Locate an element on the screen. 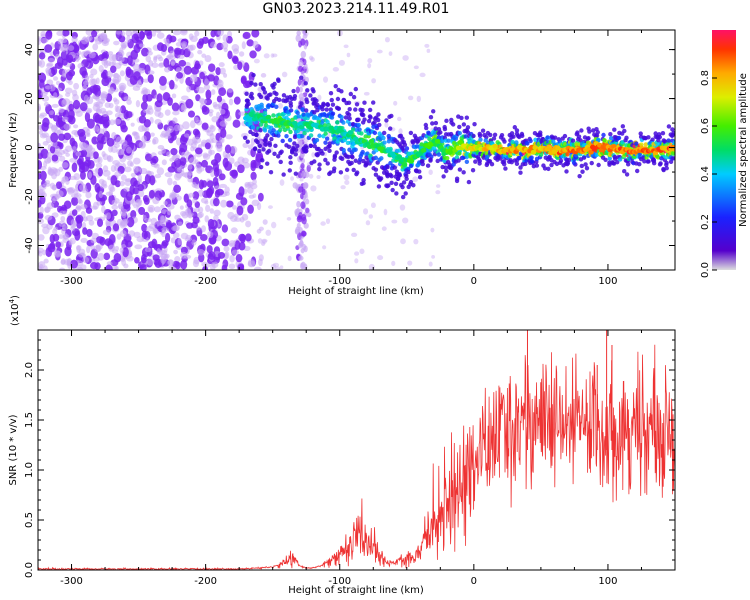  snr-y-tick-label: 0.0 is located at coordinates (29, 570).